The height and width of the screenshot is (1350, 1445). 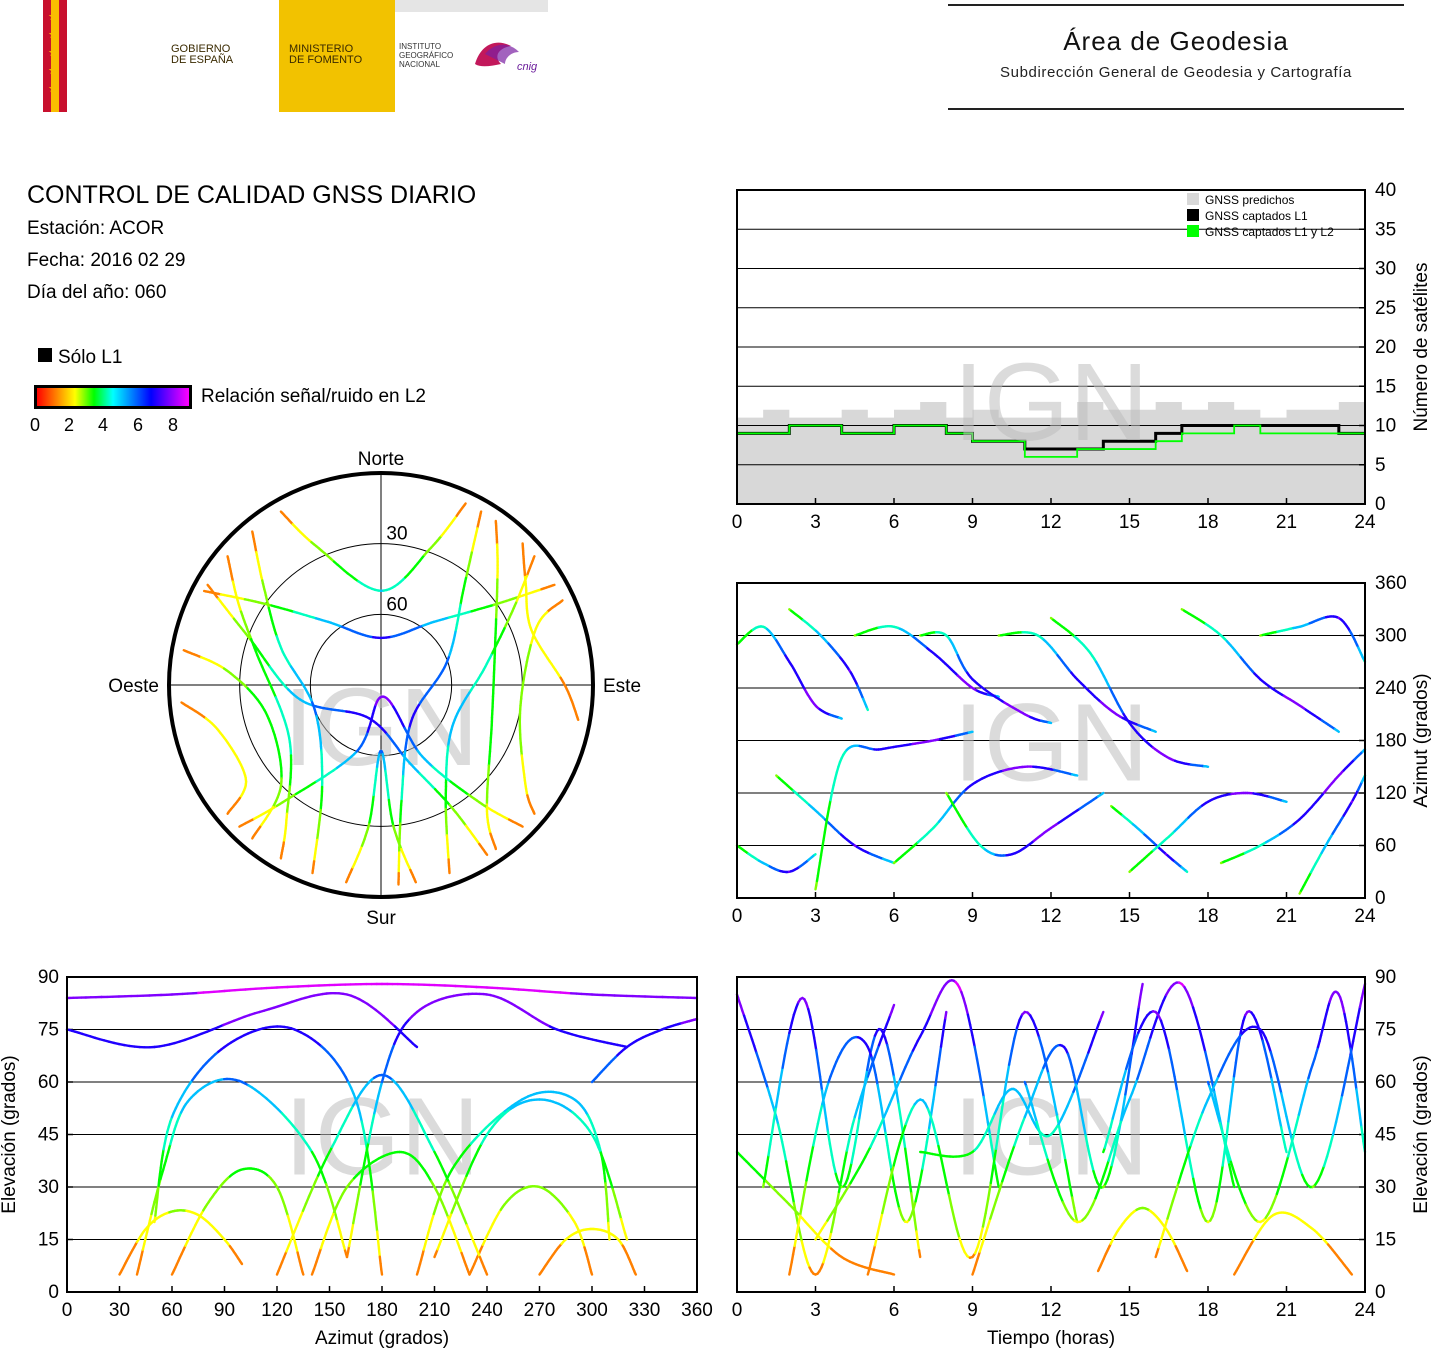 What do you see at coordinates (1421, 347) in the screenshot?
I see `y-axis-label: Número de satélites` at bounding box center [1421, 347].